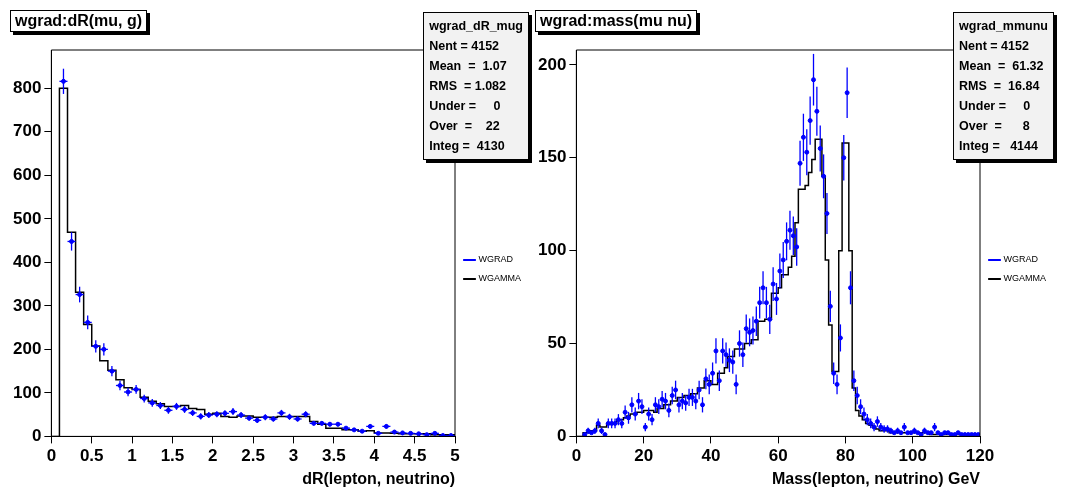 Image resolution: width=1067 pixels, height=499 pixels. I want to click on chart-title: wgrad:mass(mu nu), so click(616, 21).